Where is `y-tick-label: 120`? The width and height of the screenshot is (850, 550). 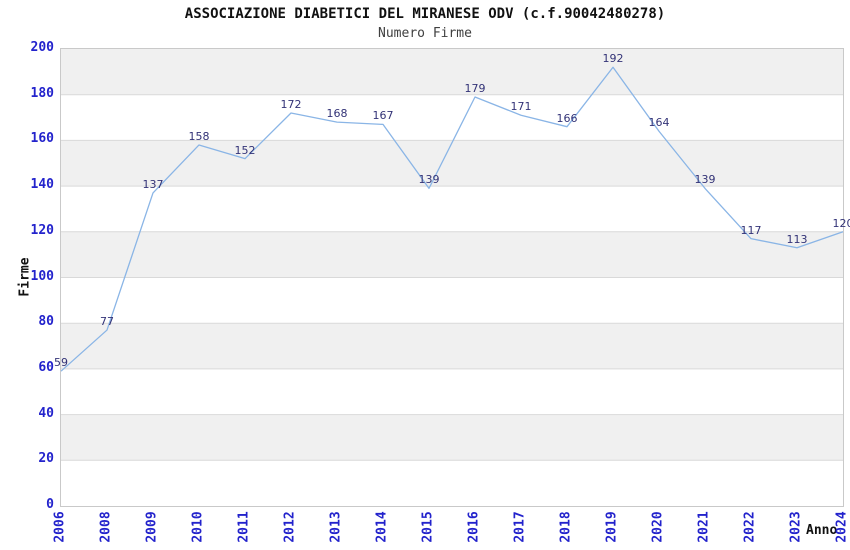 y-tick-label: 120 is located at coordinates (42, 230).